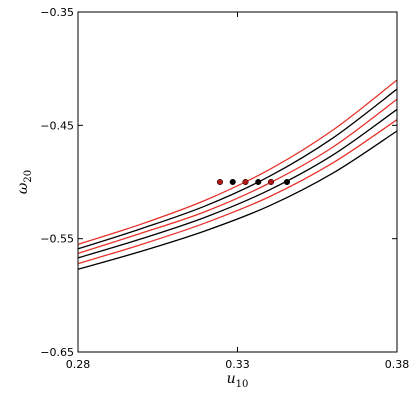 This screenshot has height=409, width=409. I want to click on points-layer, so click(253, 182).